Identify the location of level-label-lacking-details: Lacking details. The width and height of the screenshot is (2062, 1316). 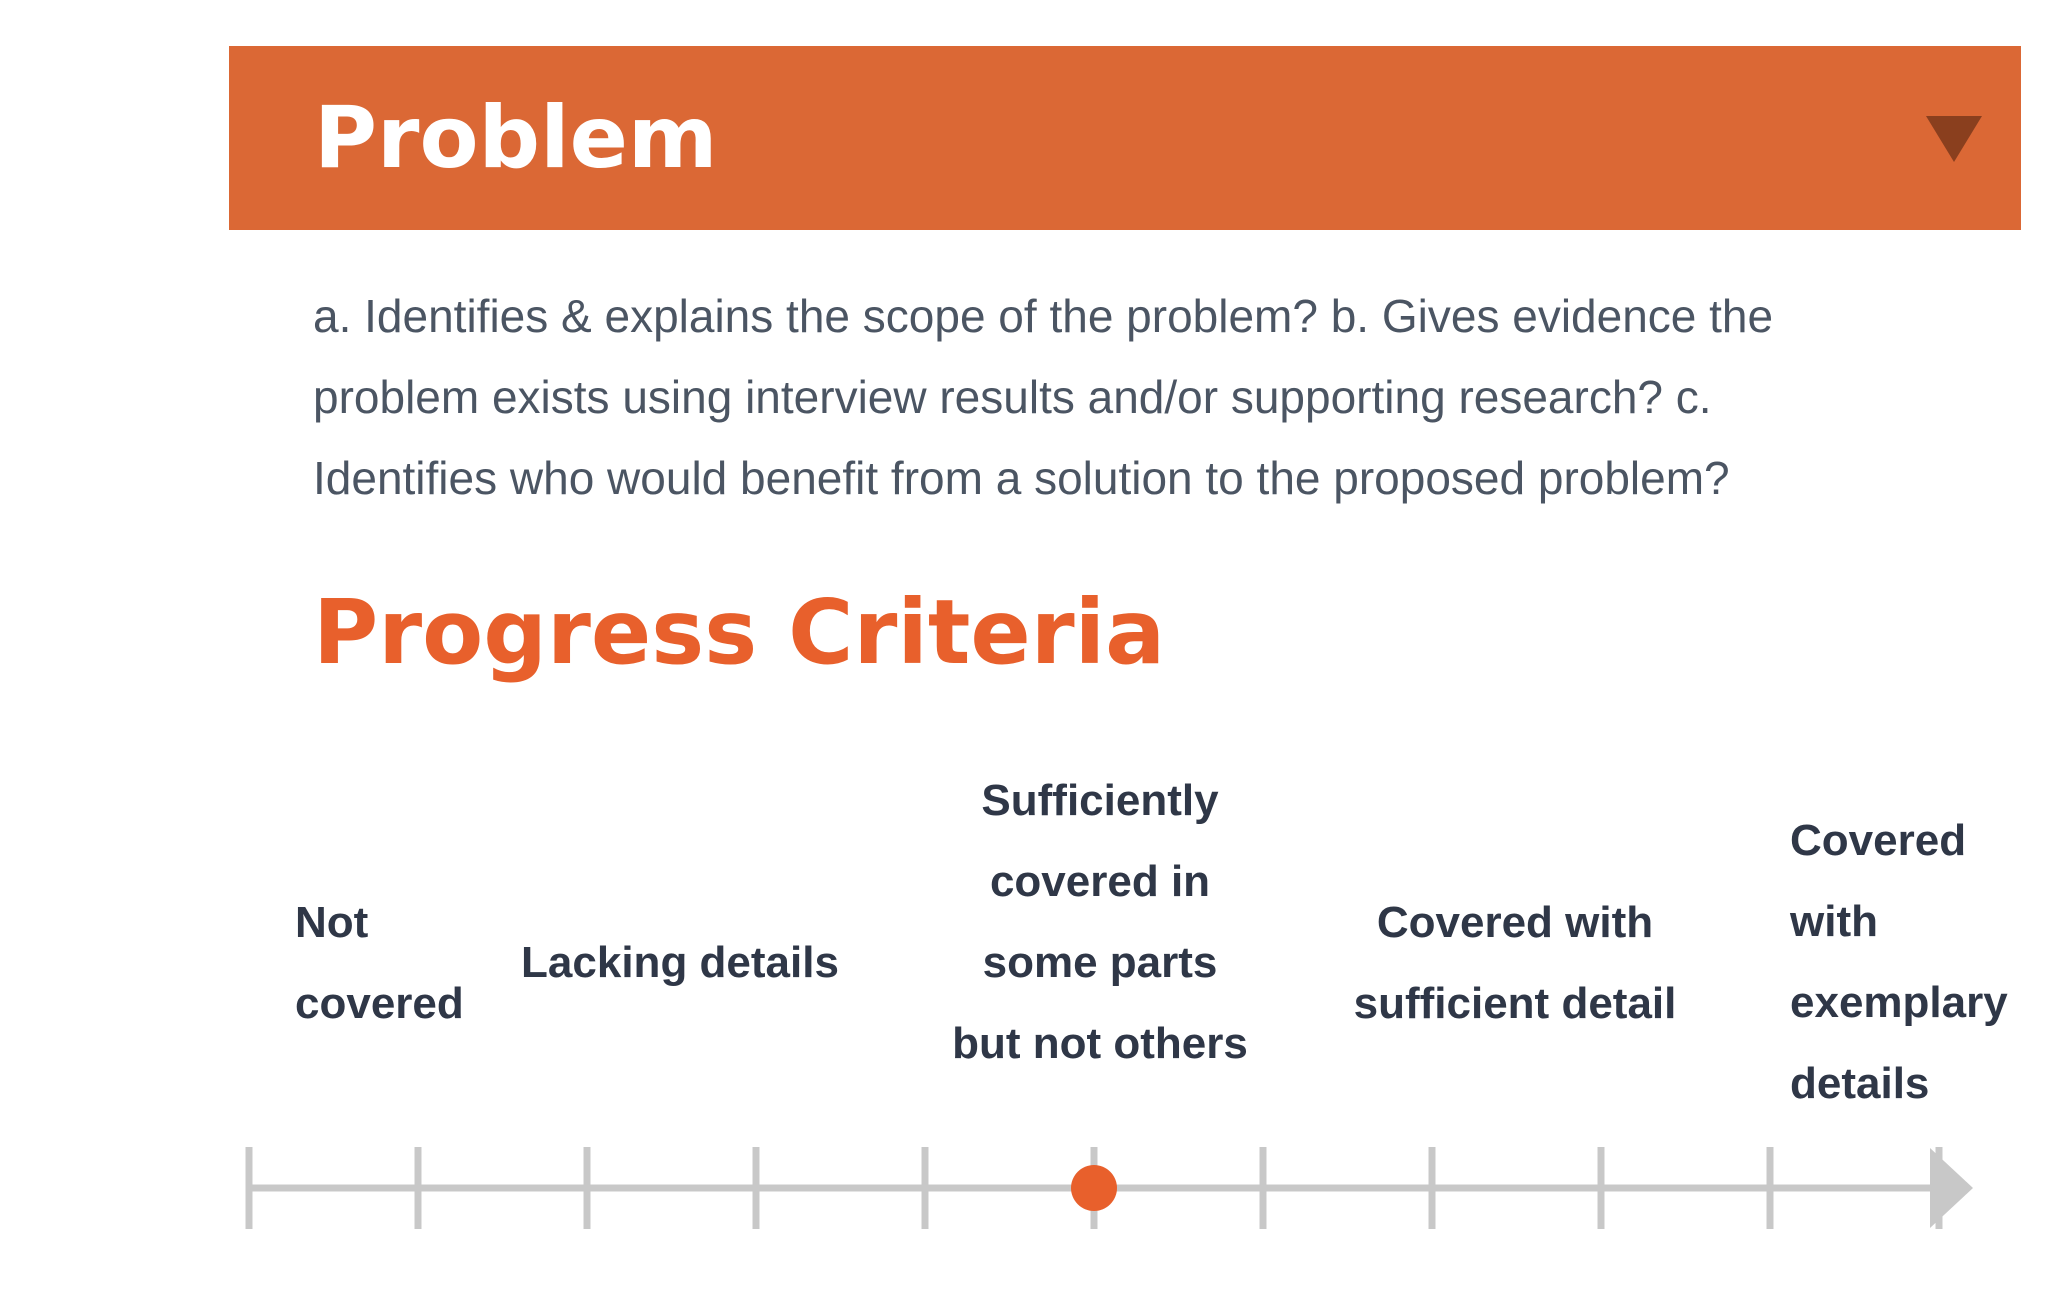
(680, 962).